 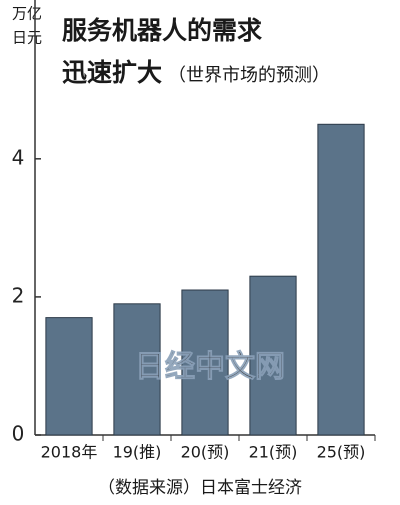 I want to click on chart-title: 迅速扩大, so click(x=112, y=72).